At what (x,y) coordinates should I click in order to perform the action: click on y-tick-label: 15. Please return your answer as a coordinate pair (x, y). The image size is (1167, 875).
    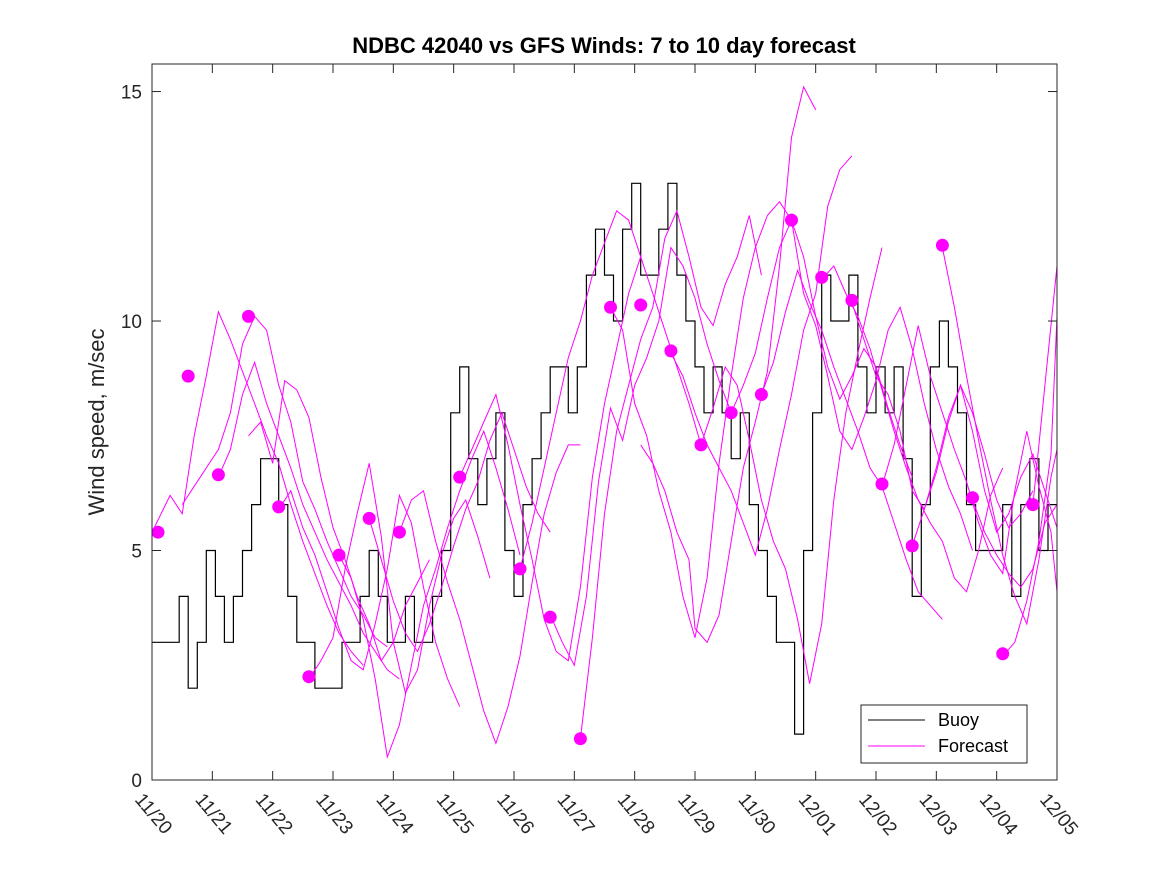
    Looking at the image, I should click on (131, 93).